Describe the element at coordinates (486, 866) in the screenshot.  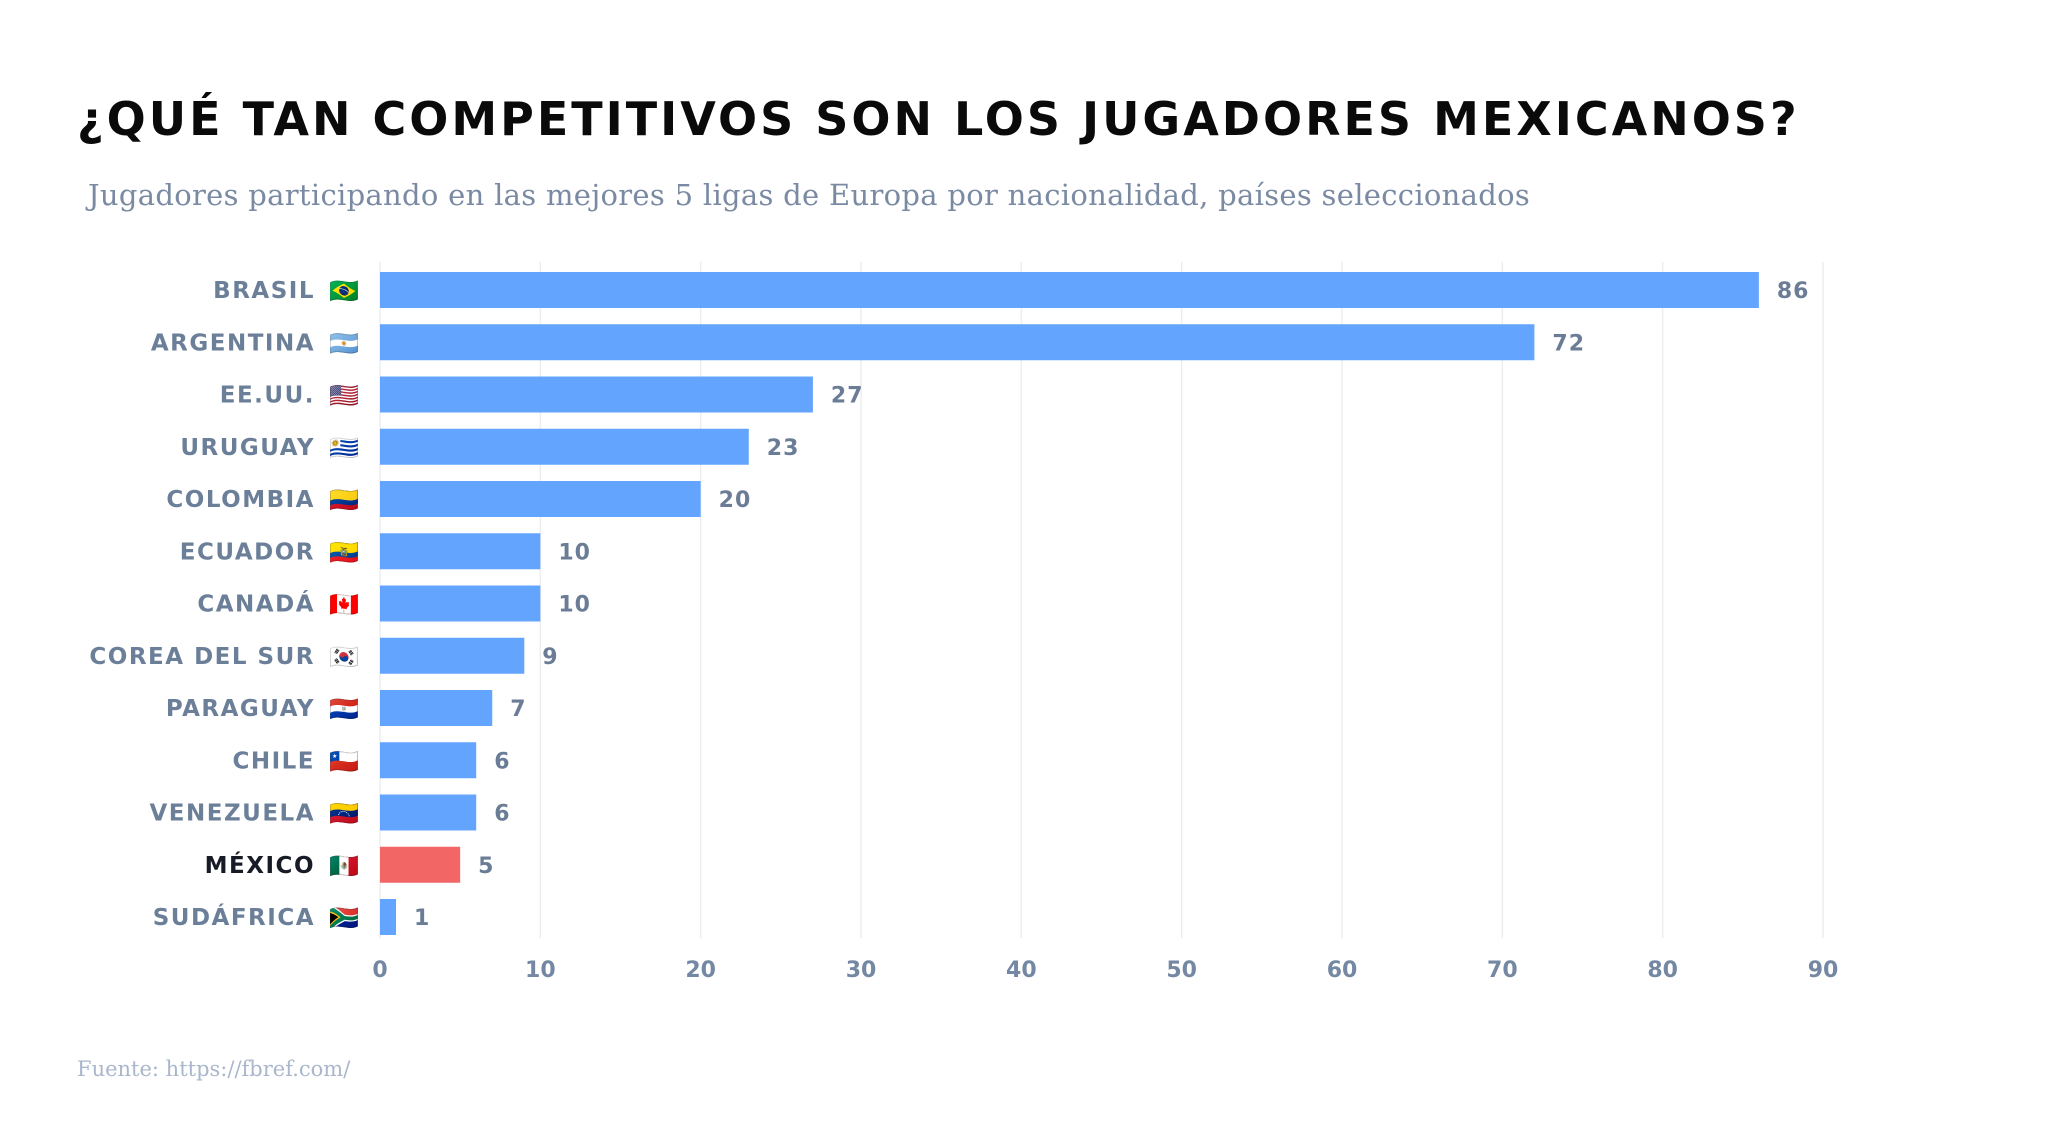
I see `value-label: 5` at that location.